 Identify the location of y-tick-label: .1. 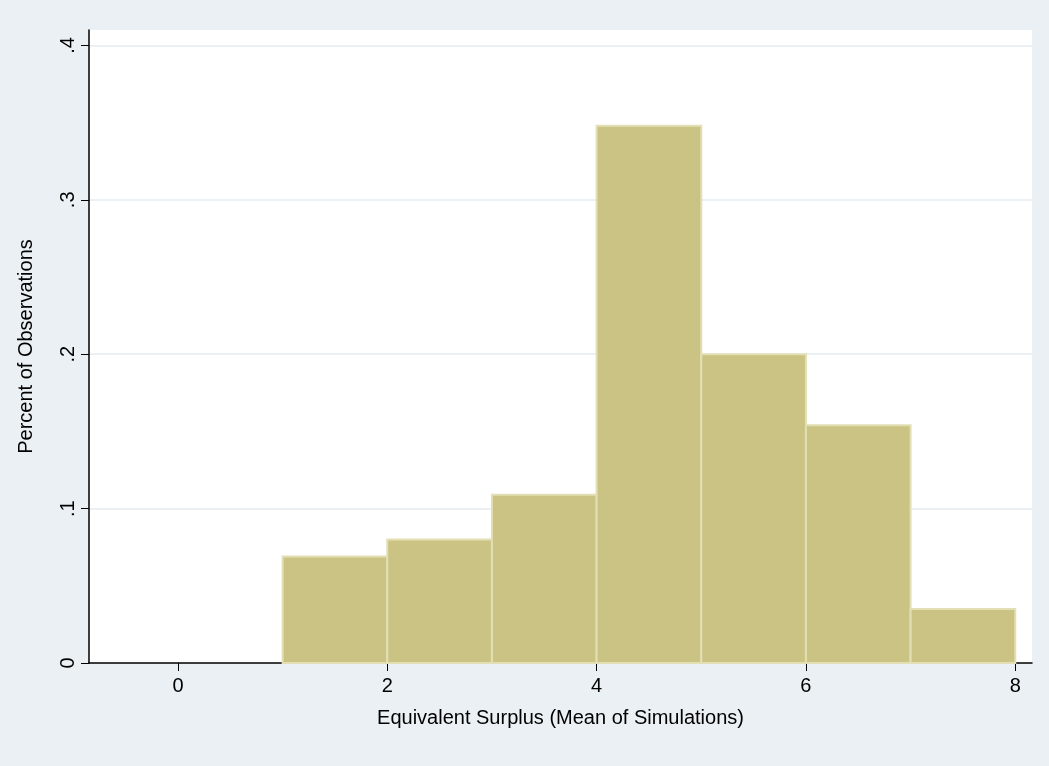
(67, 508).